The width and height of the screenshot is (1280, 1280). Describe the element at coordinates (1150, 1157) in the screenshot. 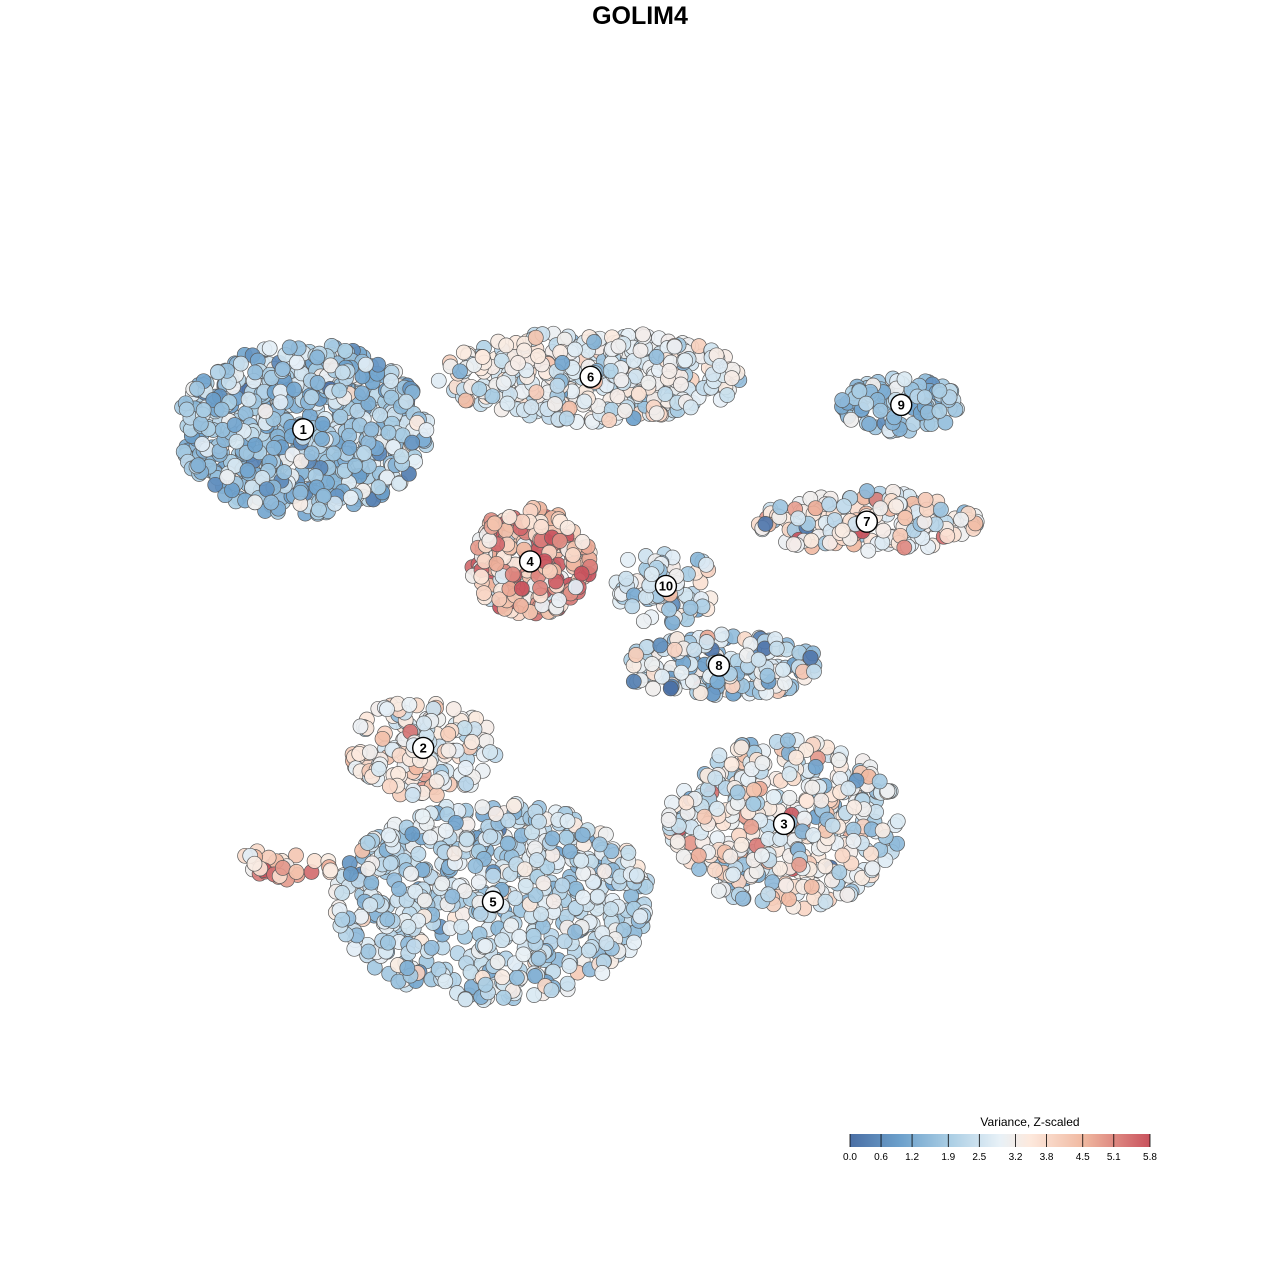

I see `legend-tick-label: 5.8` at that location.